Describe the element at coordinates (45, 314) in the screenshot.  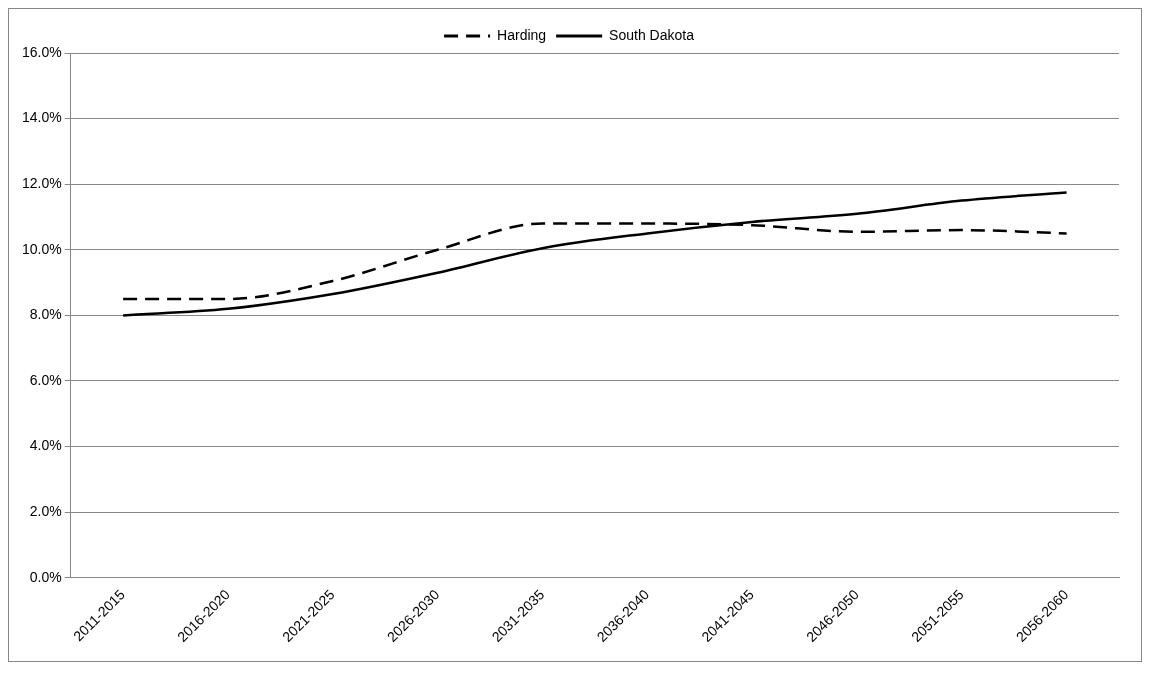
I see `y-tick-label: 8.0%` at that location.